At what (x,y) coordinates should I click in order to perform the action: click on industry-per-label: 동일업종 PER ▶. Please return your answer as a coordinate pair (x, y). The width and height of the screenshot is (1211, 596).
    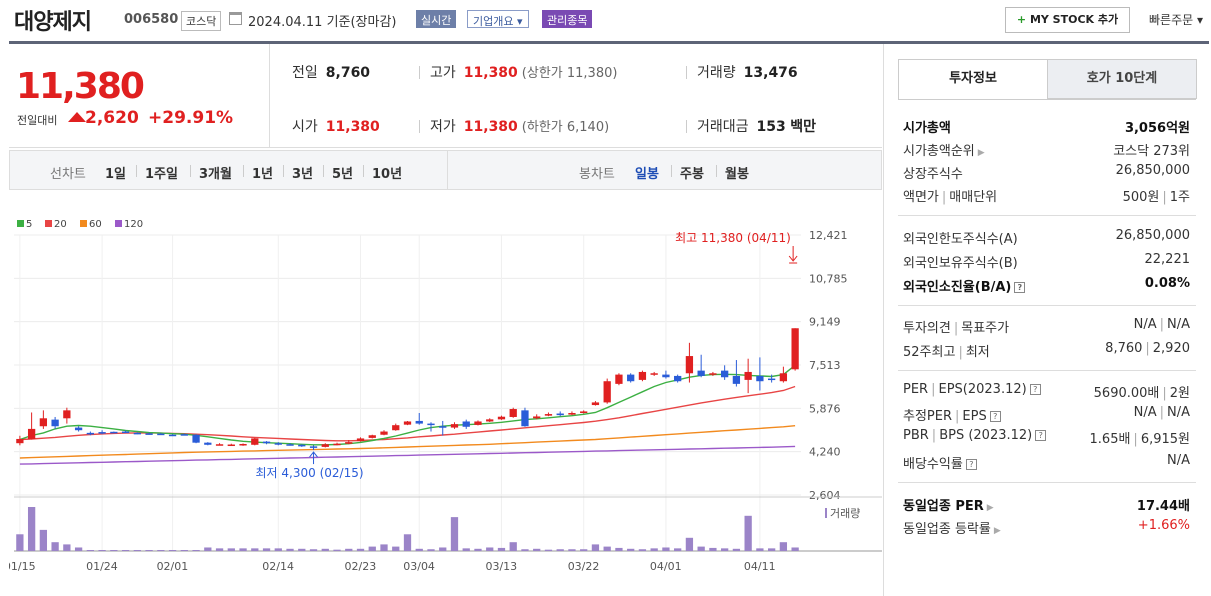
    Looking at the image, I should click on (948, 504).